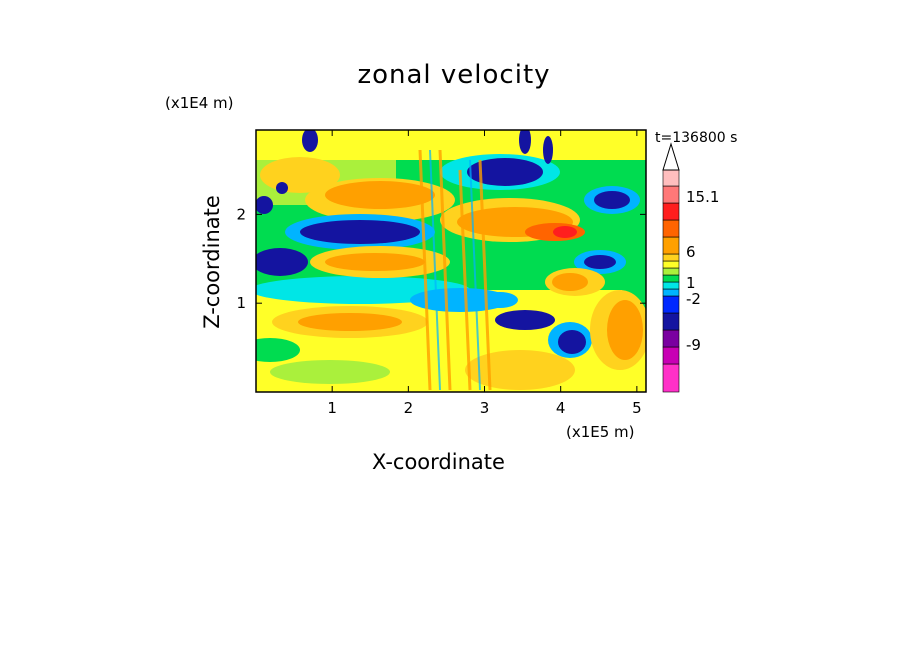 The height and width of the screenshot is (654, 904). What do you see at coordinates (600, 432) in the screenshot?
I see `x-scale-label: (x1E5 m)` at bounding box center [600, 432].